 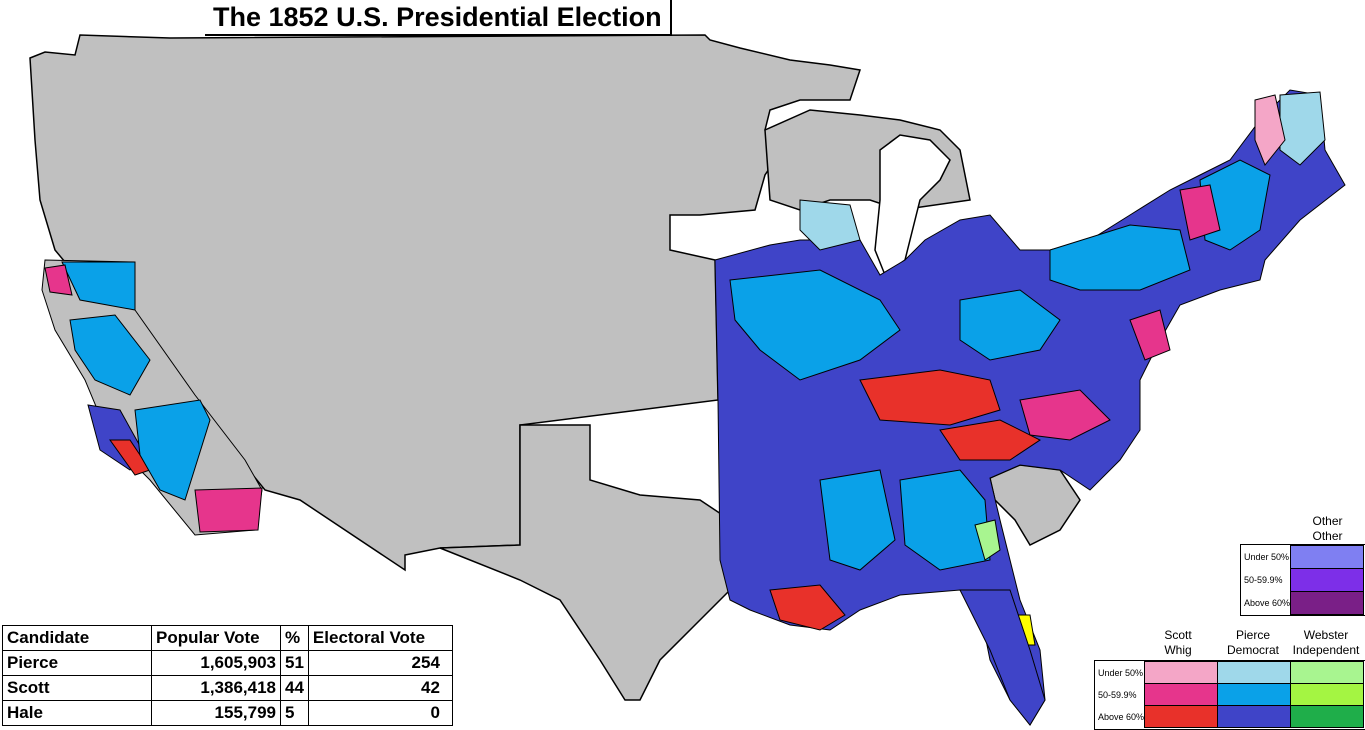 What do you see at coordinates (1117, 695) in the screenshot?
I see `legend-row-label: 50-59.9%` at bounding box center [1117, 695].